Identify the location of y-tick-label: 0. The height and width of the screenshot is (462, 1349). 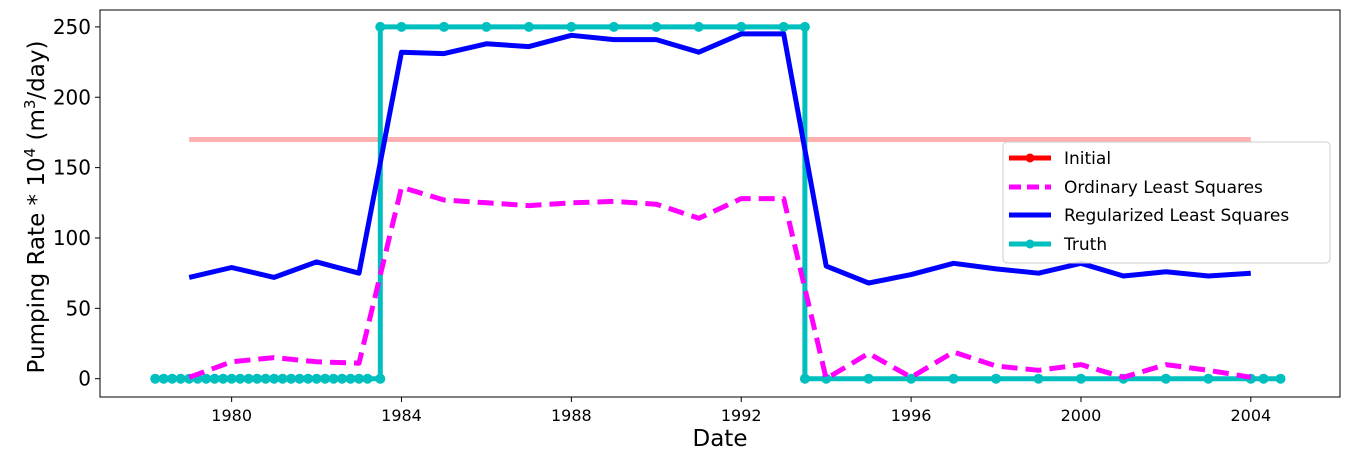
(84, 379).